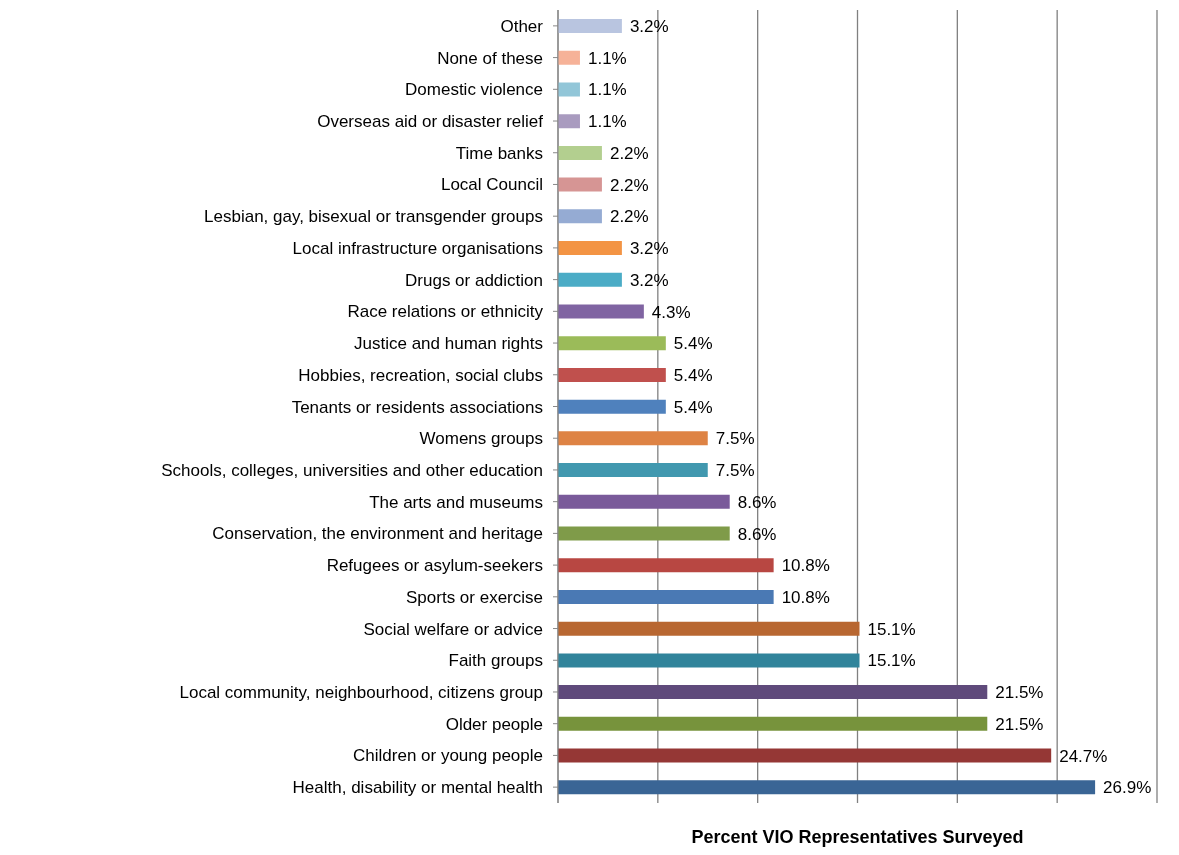  I want to click on y-tick-label: Drugs or addiction, so click(474, 280).